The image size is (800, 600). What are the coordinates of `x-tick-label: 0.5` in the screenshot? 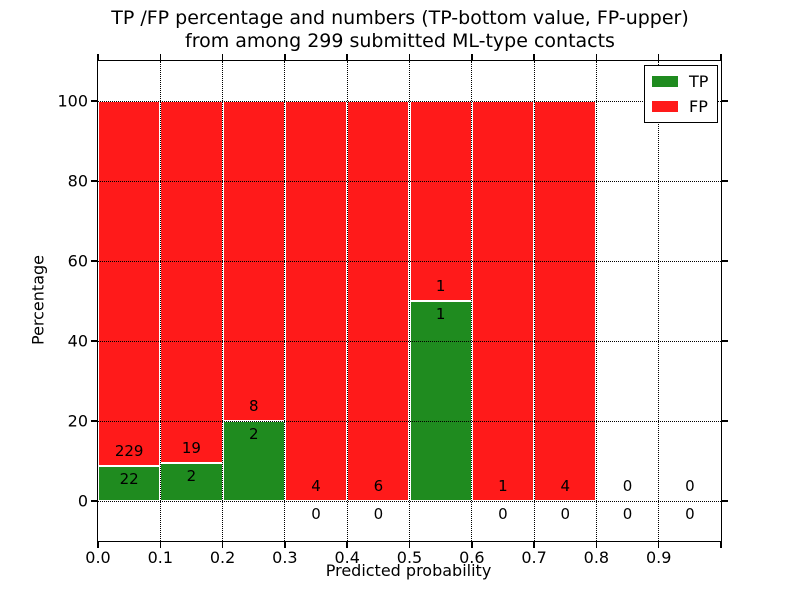 It's located at (409, 557).